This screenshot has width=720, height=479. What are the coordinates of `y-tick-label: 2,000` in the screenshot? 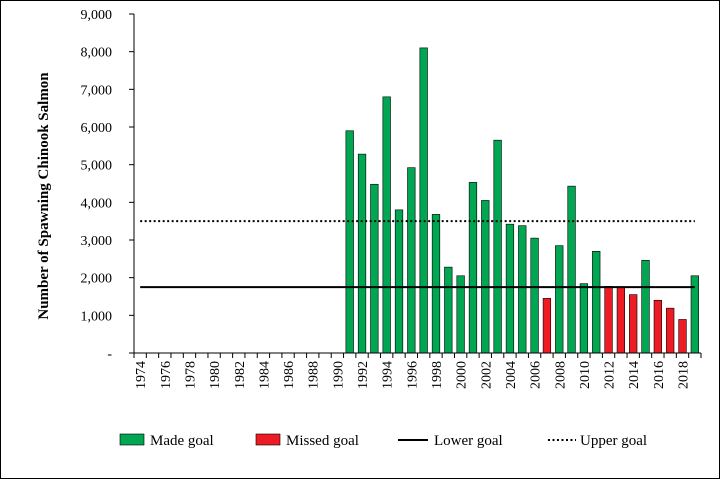 It's located at (97, 279).